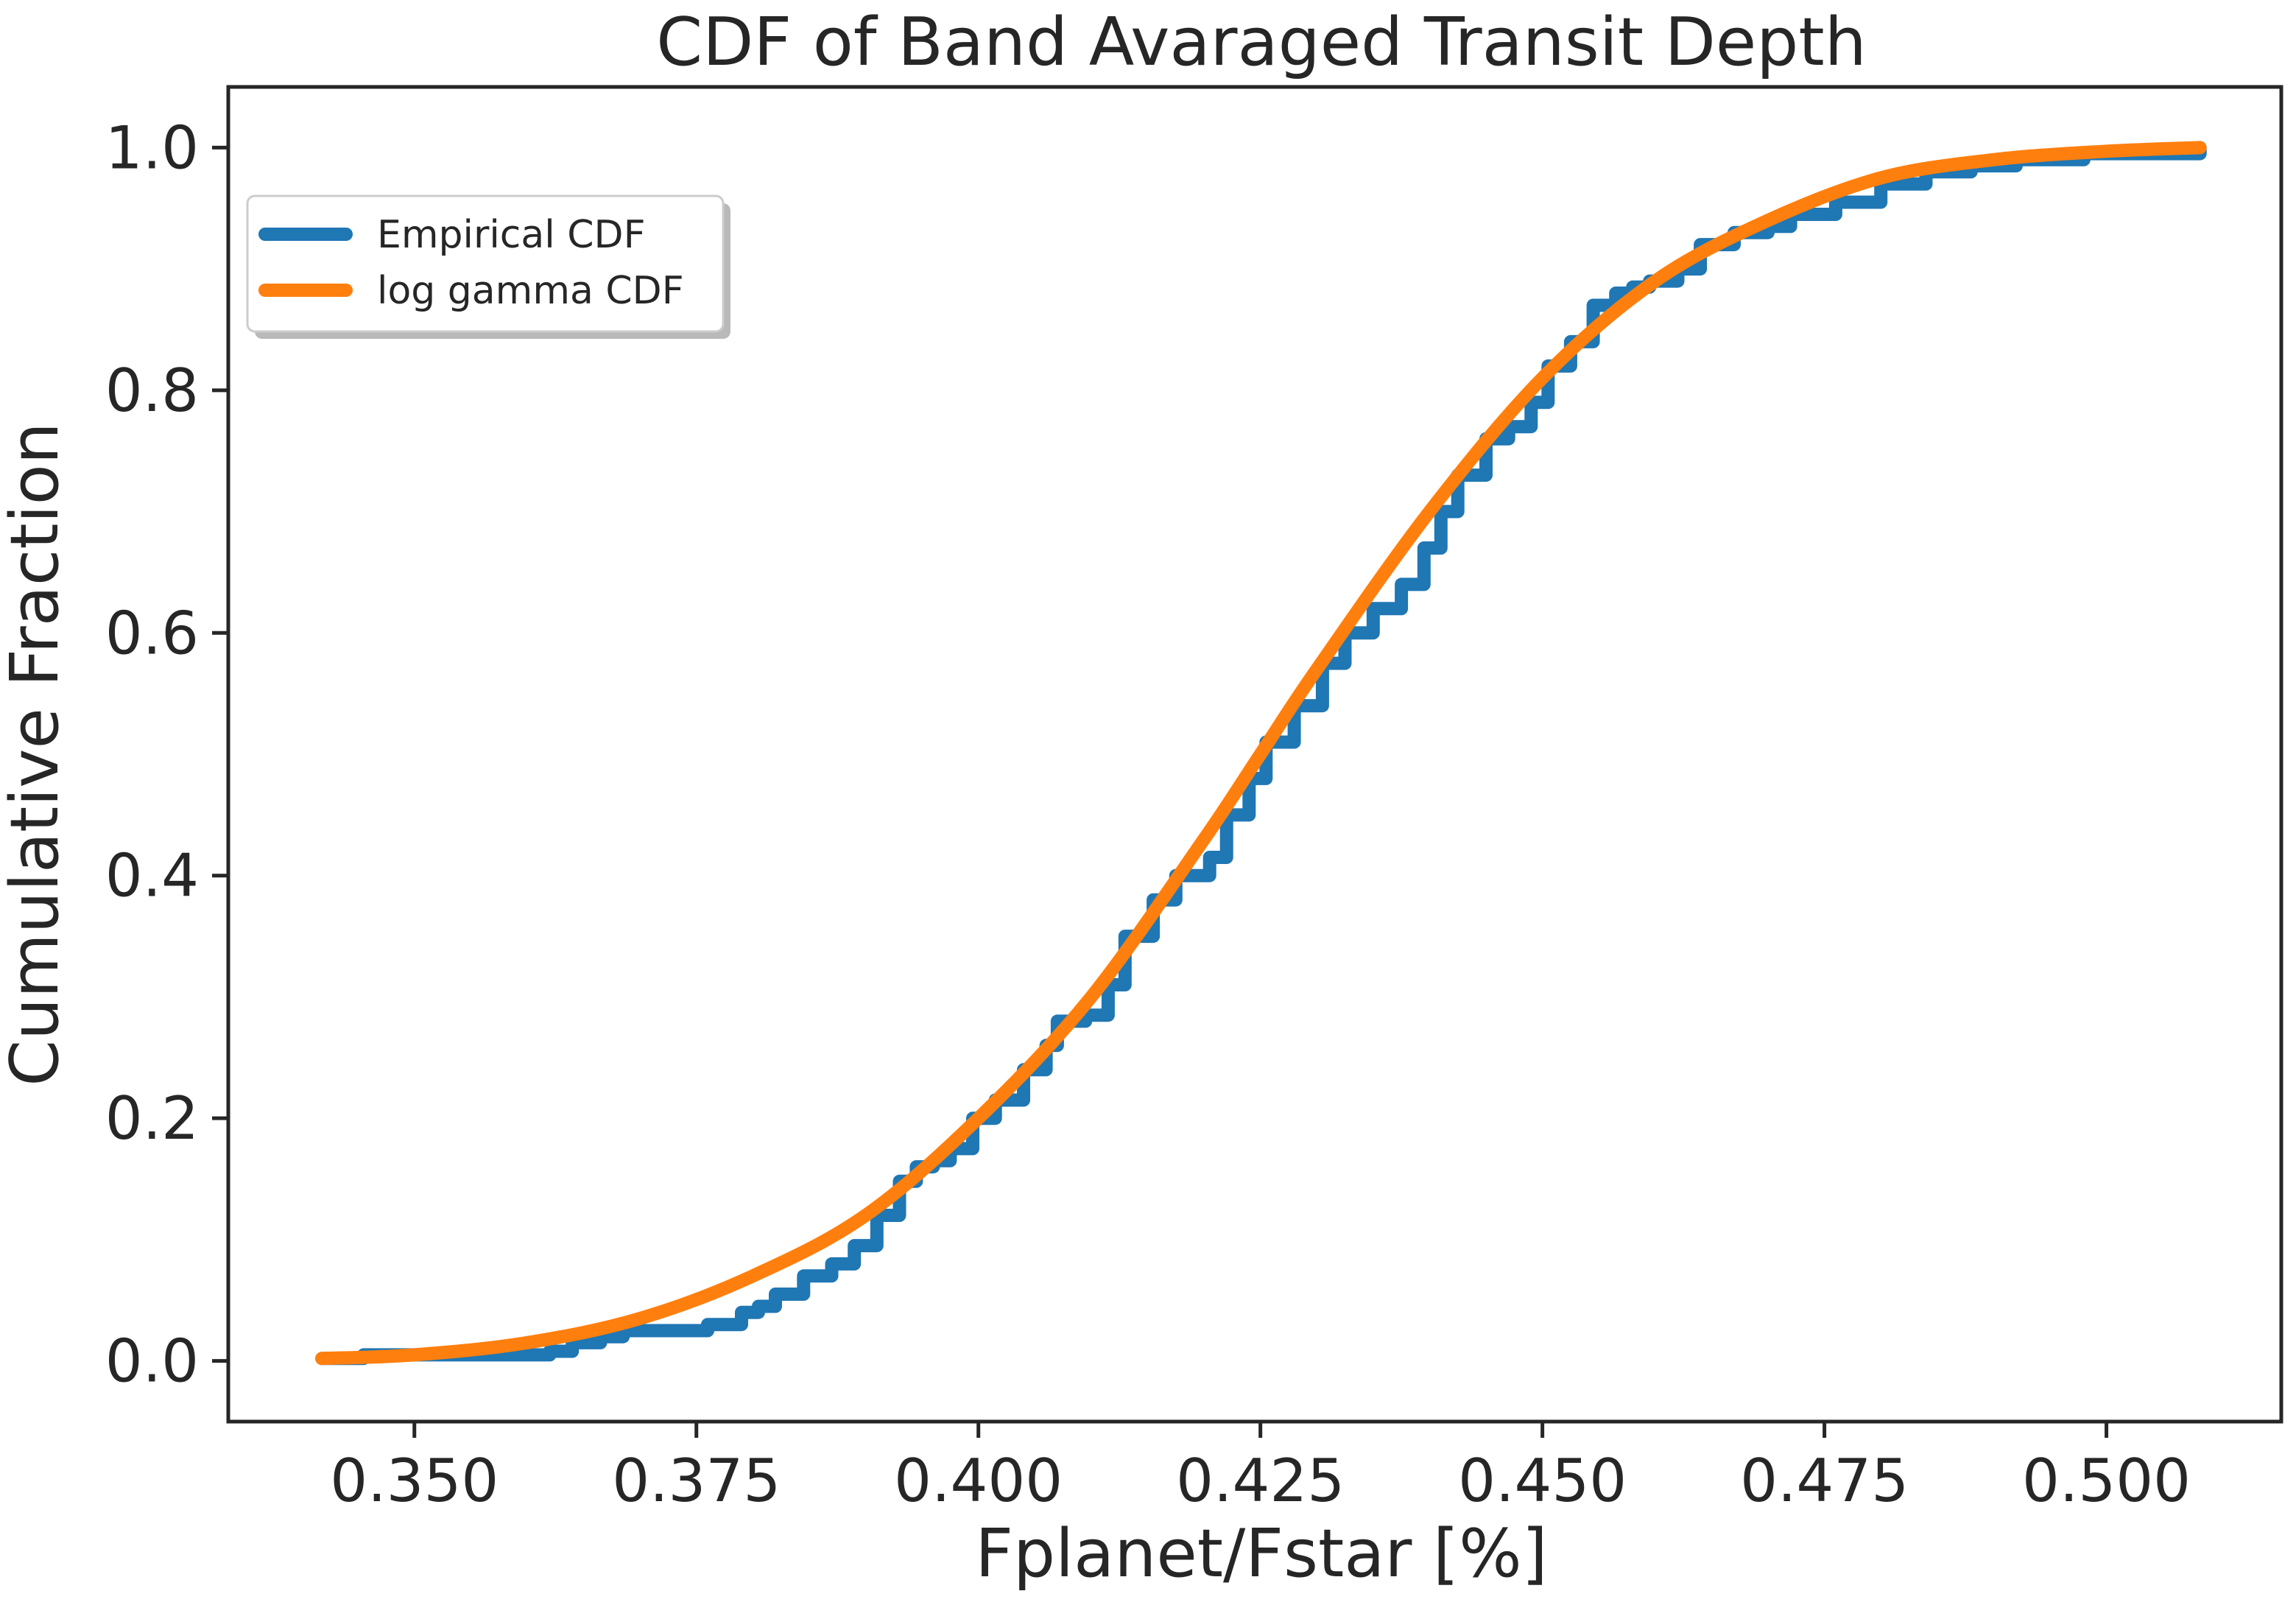 The height and width of the screenshot is (1605, 2296). What do you see at coordinates (166, 754) in the screenshot?
I see `y-axis: 0.0 0.2 0.4 0.6 0.8 1.0` at bounding box center [166, 754].